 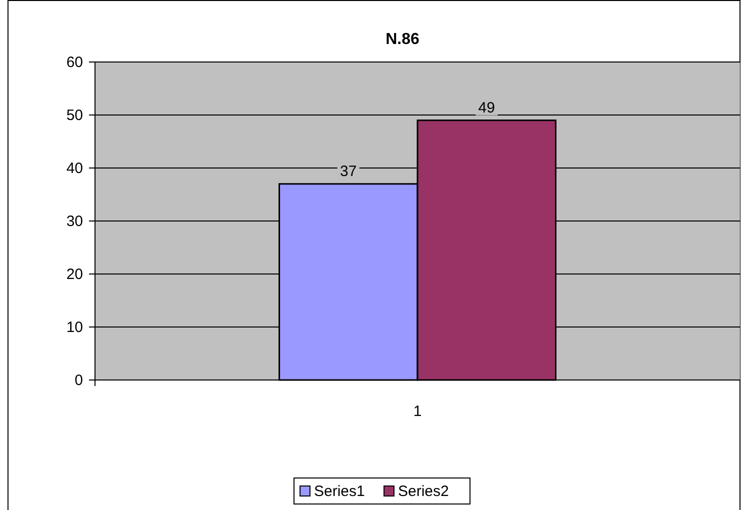 What do you see at coordinates (74, 168) in the screenshot?
I see `y-tick-label: 40` at bounding box center [74, 168].